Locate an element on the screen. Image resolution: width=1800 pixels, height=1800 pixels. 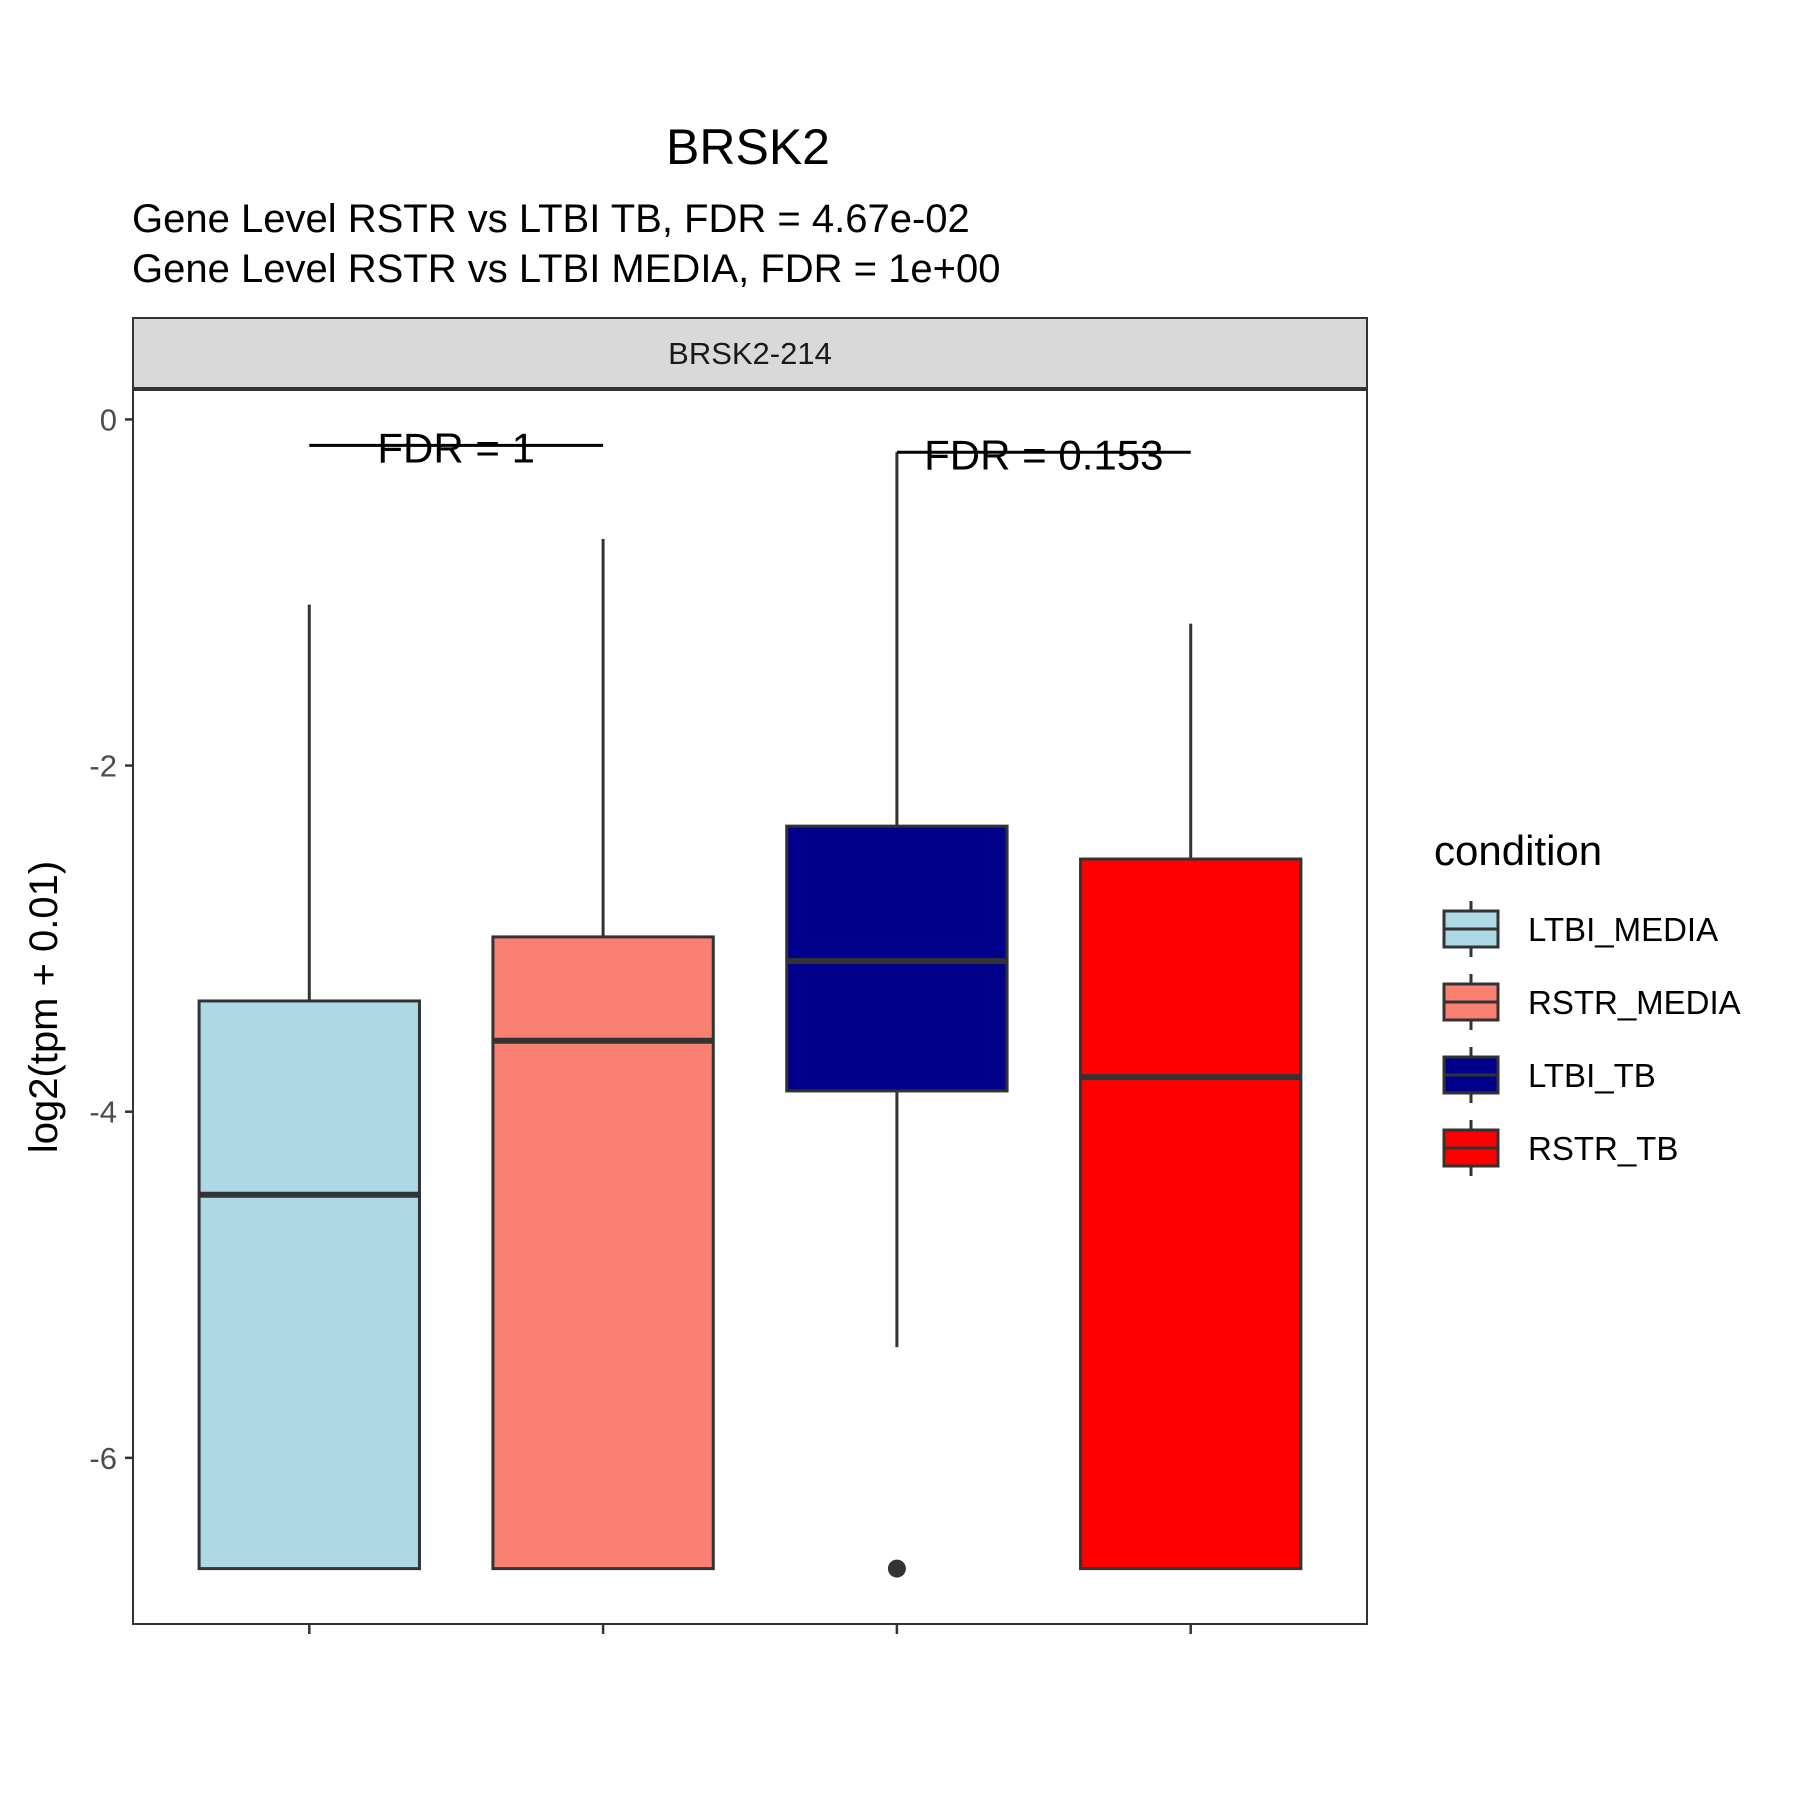
facet-strip is located at coordinates (750, 353).